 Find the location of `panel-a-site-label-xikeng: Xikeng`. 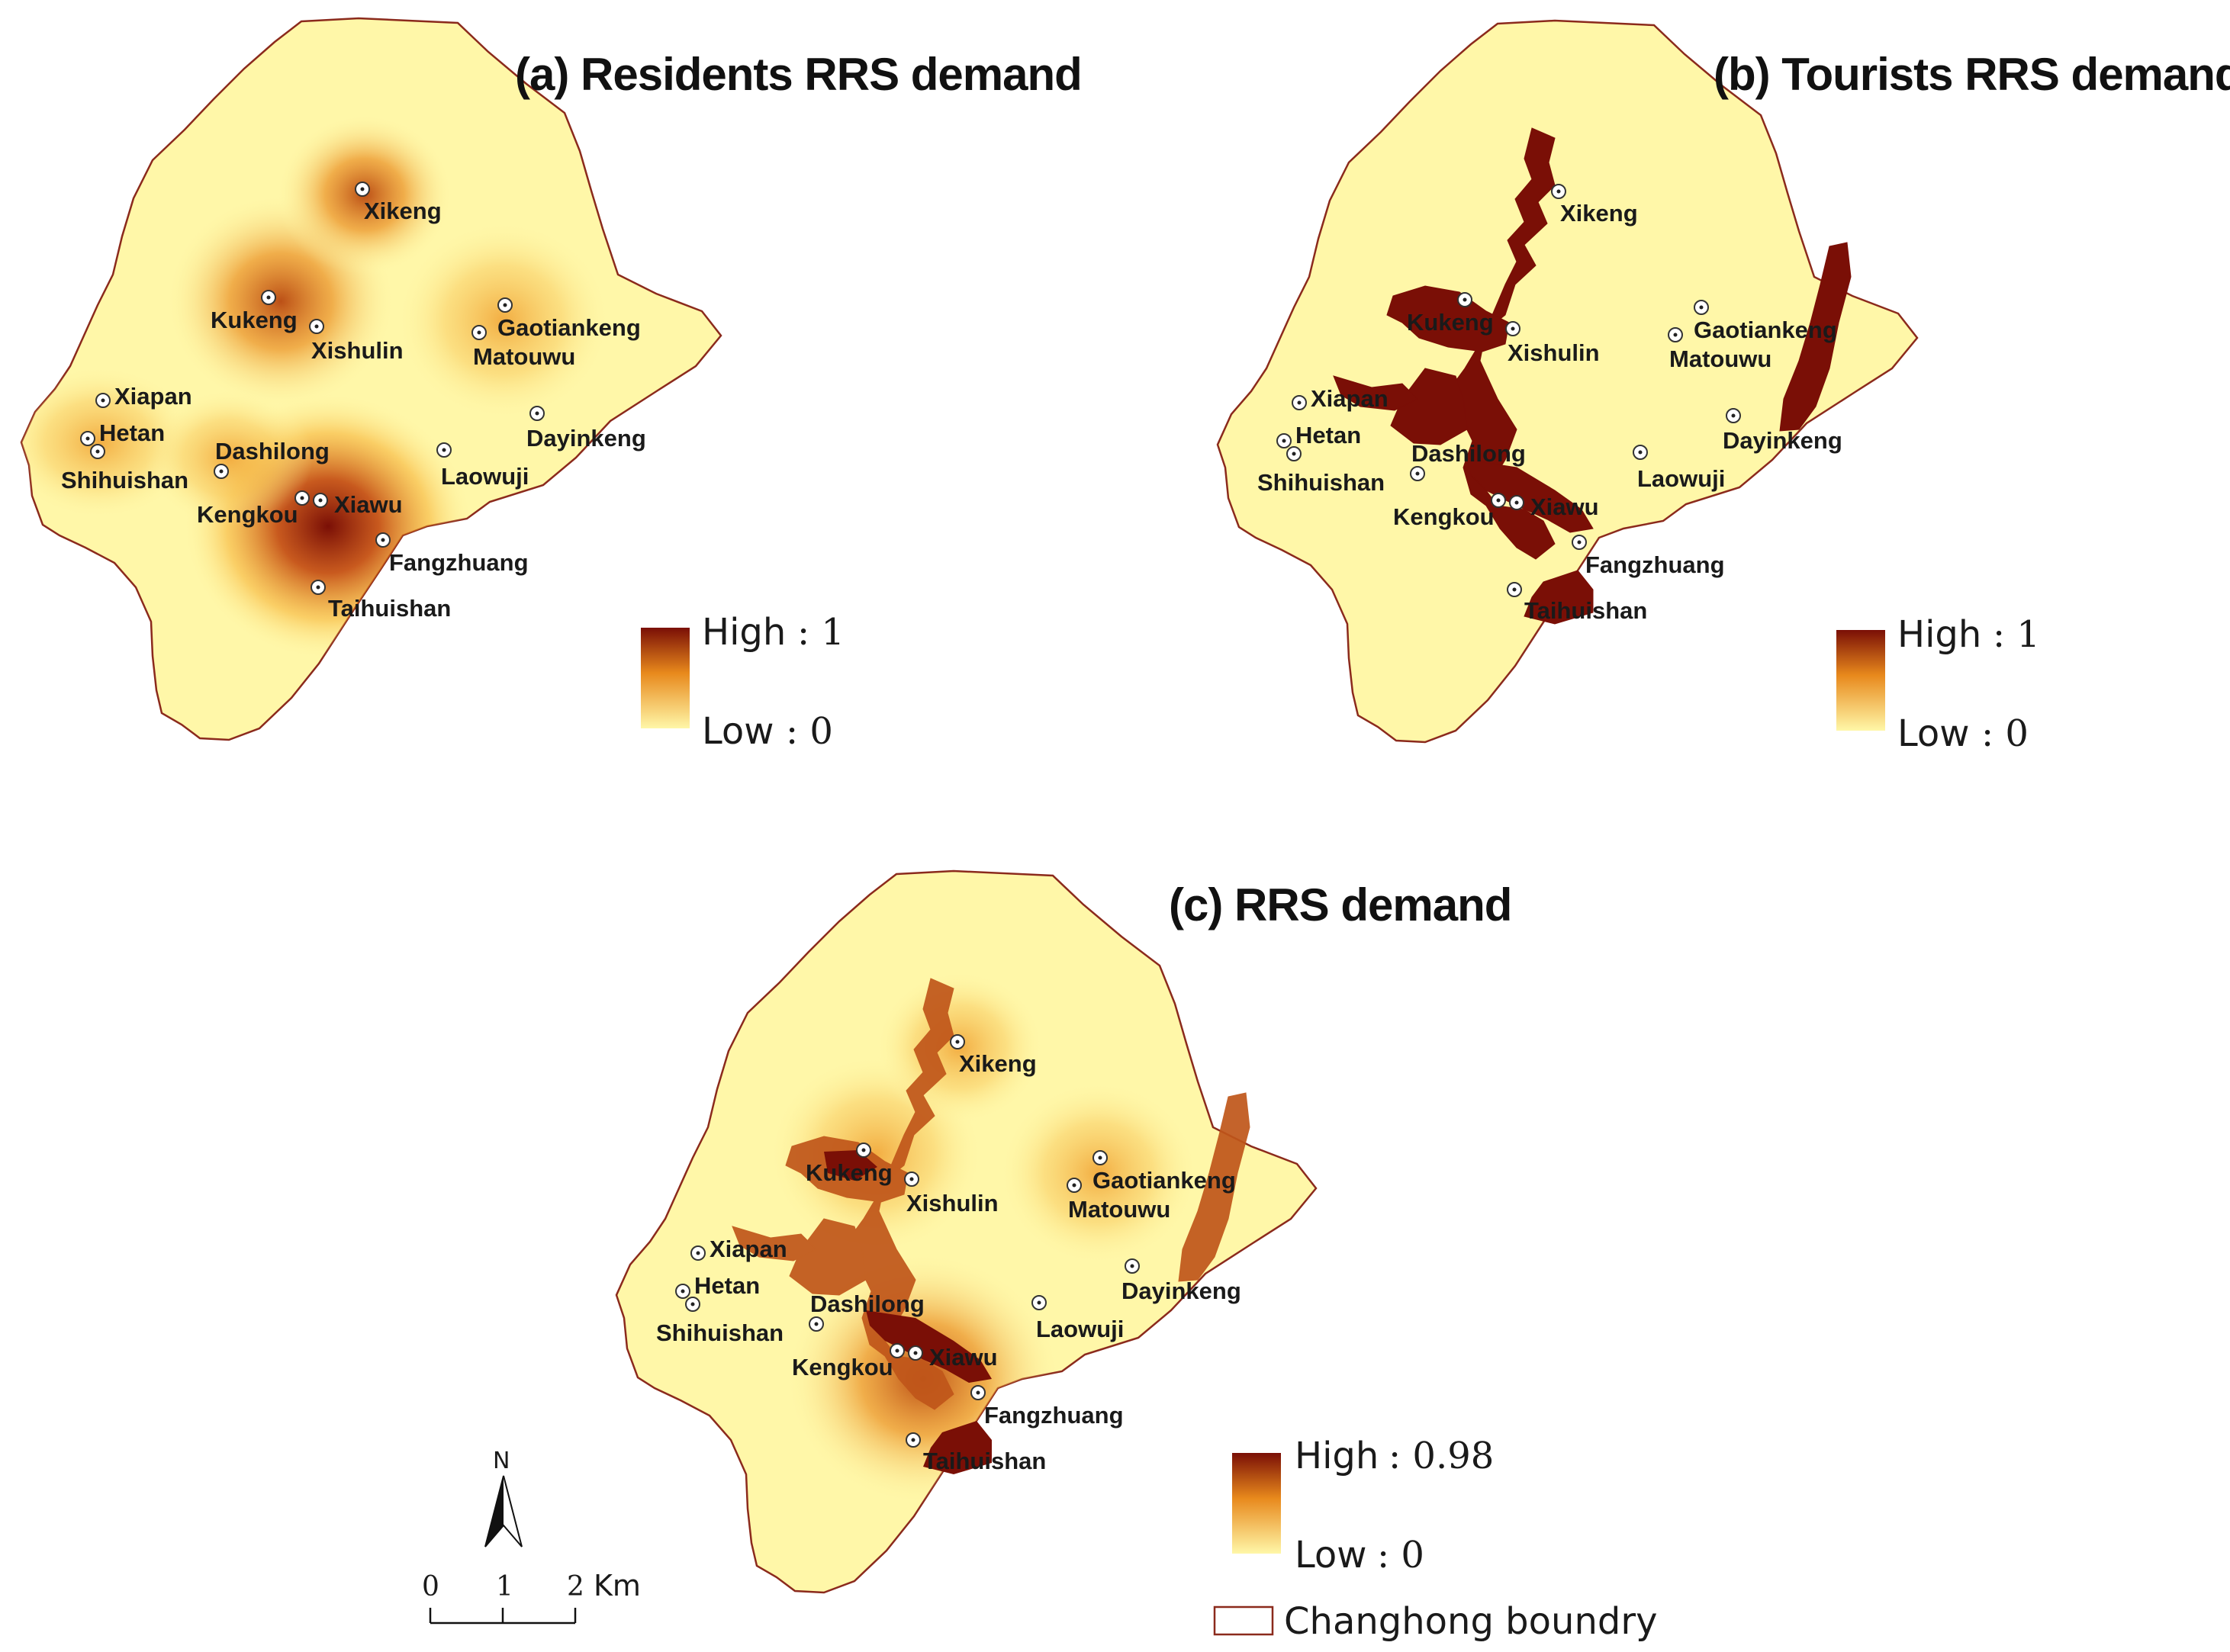

panel-a-site-label-xikeng: Xikeng is located at coordinates (403, 211).